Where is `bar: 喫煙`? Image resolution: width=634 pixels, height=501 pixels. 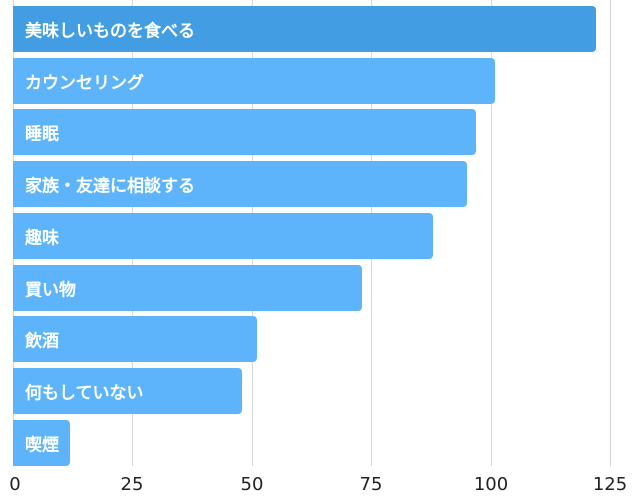
bar: 喫煙 is located at coordinates (41, 442).